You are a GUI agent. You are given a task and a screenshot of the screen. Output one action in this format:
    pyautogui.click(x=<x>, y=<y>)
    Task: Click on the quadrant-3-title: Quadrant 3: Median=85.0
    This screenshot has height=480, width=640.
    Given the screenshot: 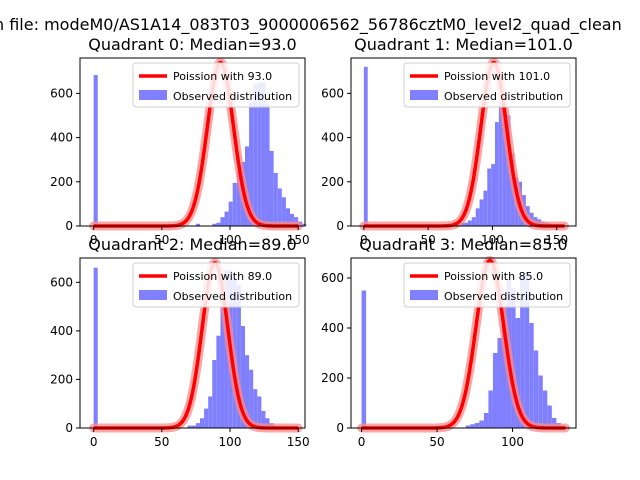 What is the action you would take?
    pyautogui.click(x=463, y=244)
    